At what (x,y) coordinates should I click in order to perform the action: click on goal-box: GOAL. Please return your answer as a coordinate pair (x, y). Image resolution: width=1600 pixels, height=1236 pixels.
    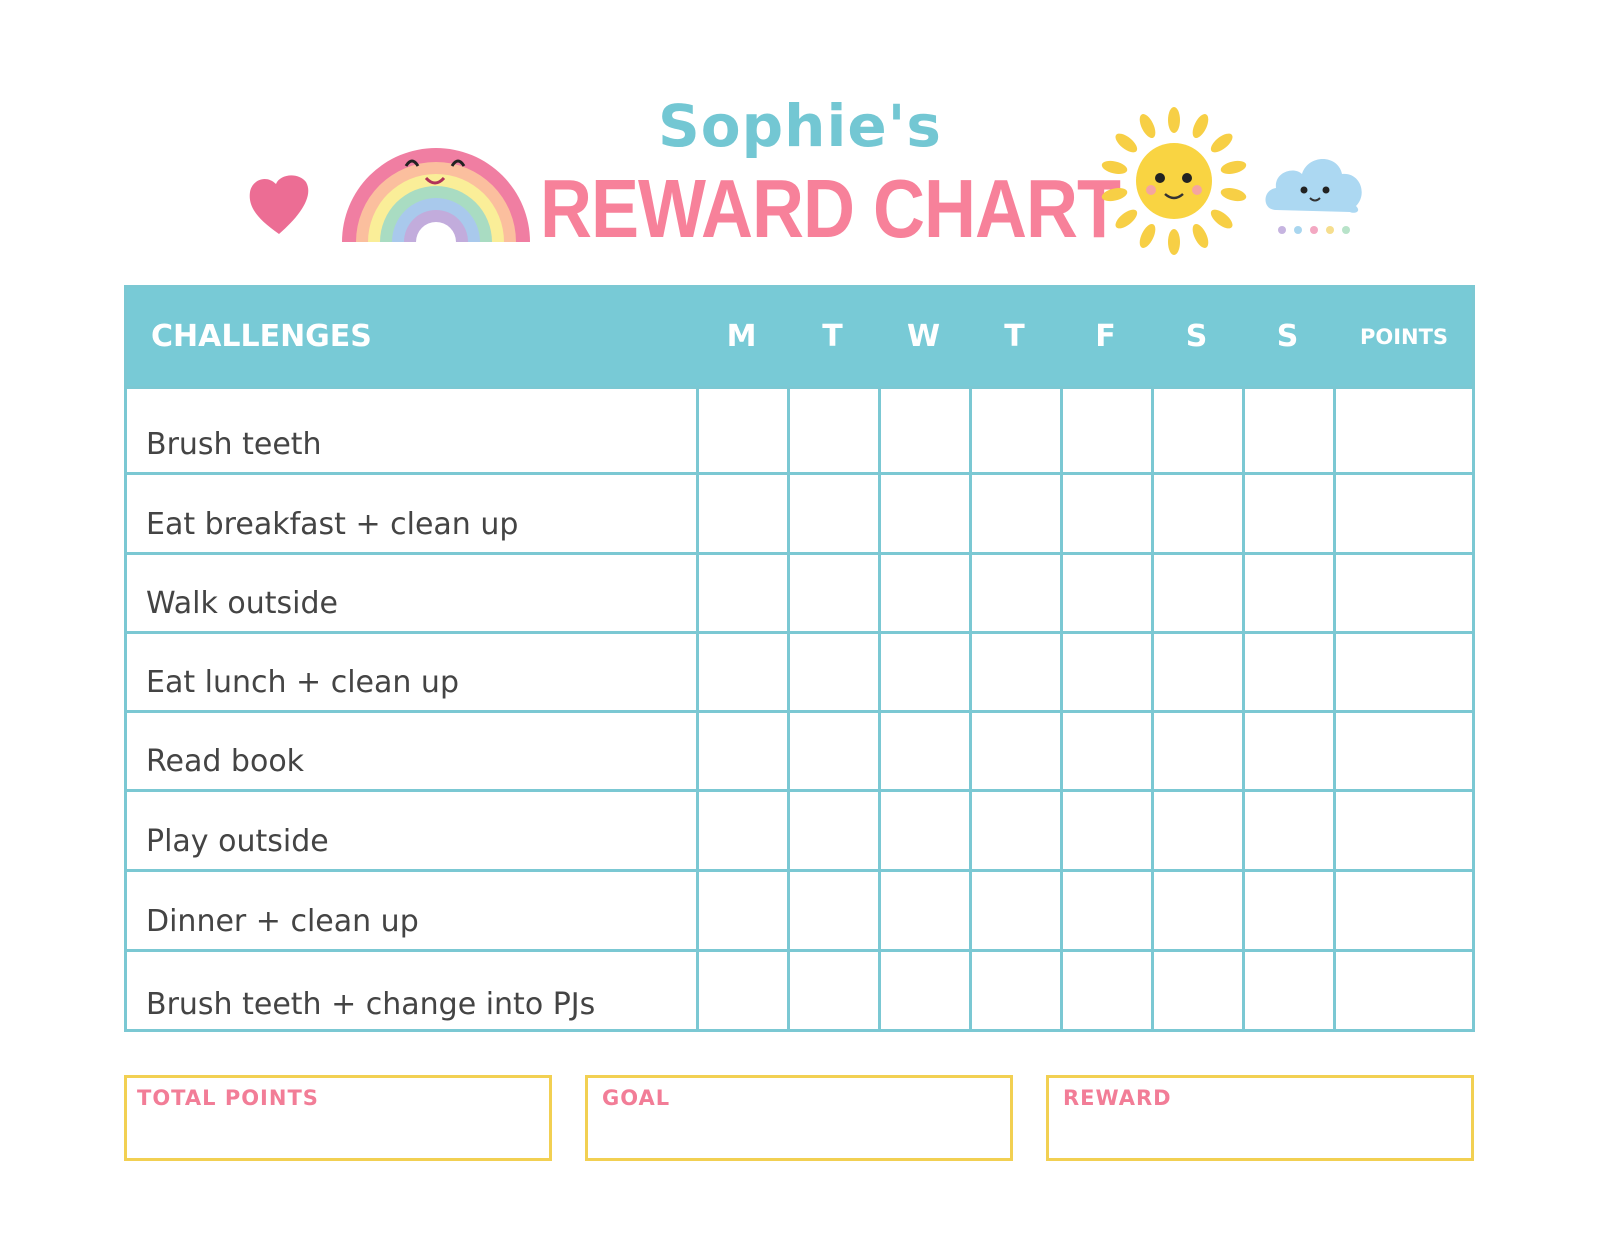
    Looking at the image, I should click on (799, 1118).